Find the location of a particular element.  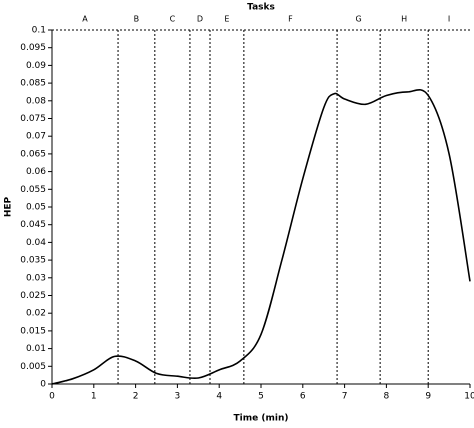

y-tick-label: 0.05 is located at coordinates (36, 208).